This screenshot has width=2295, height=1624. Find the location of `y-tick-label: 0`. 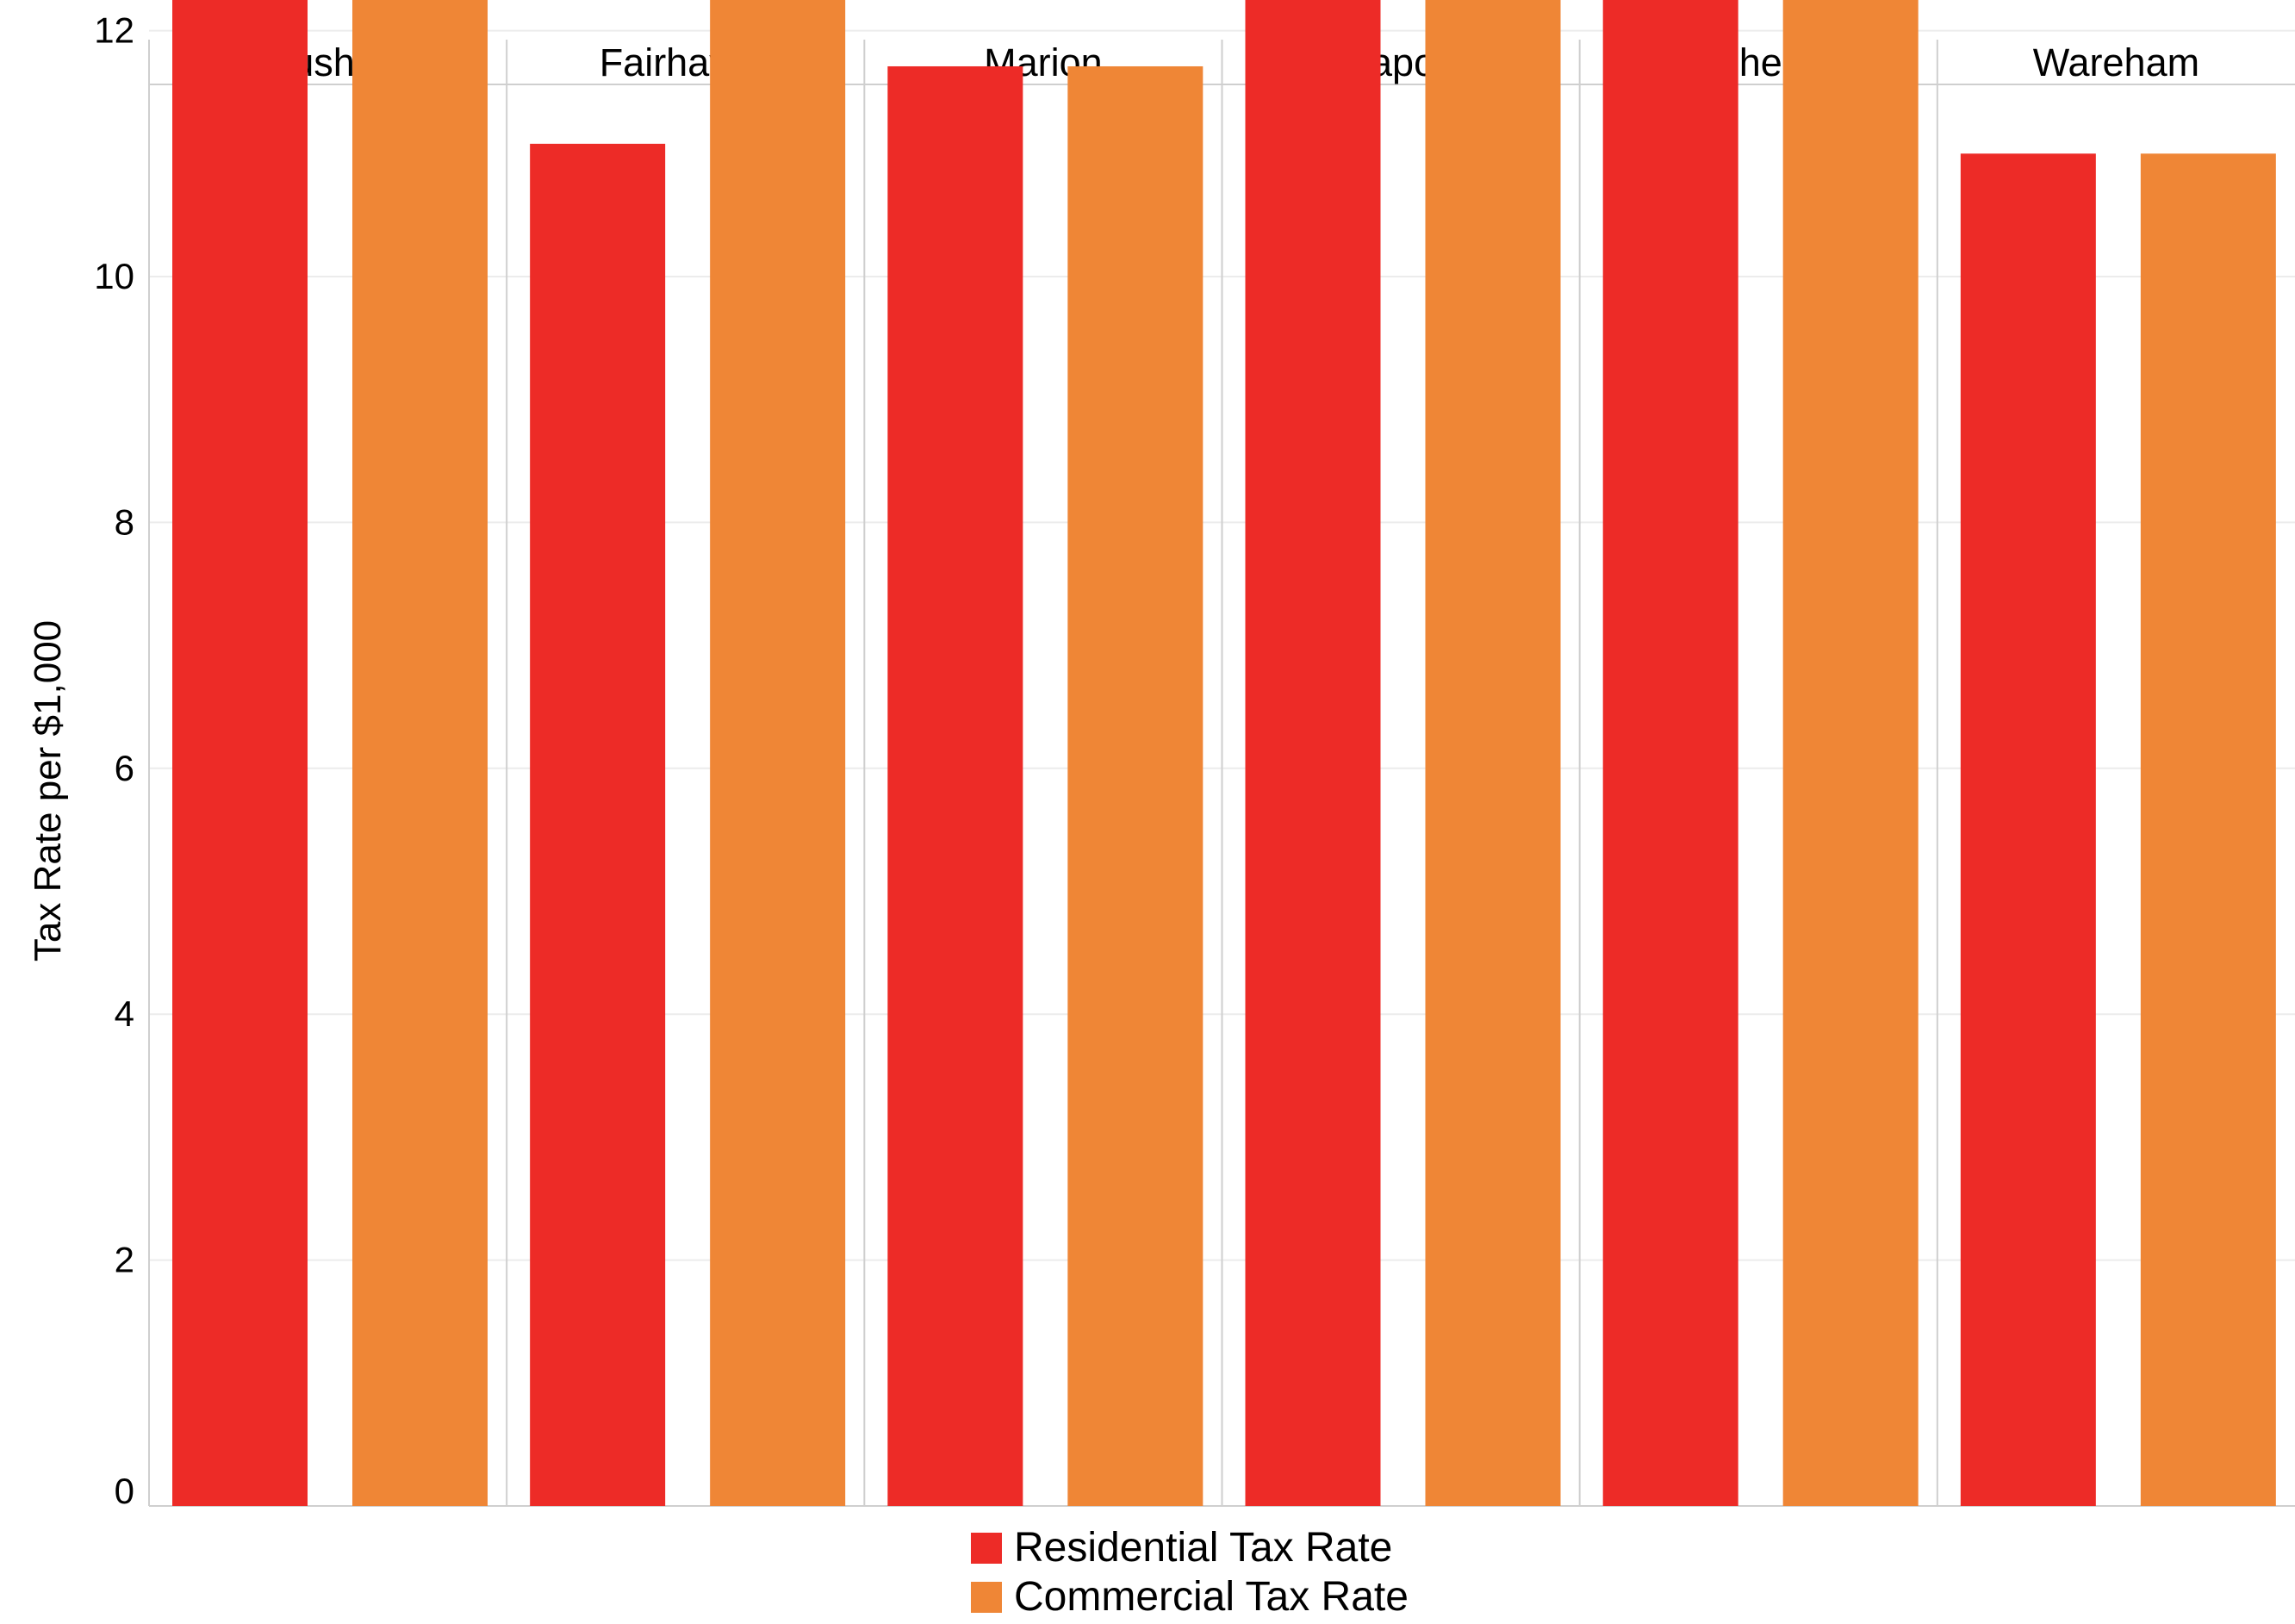

y-tick-label: 0 is located at coordinates (125, 1491).